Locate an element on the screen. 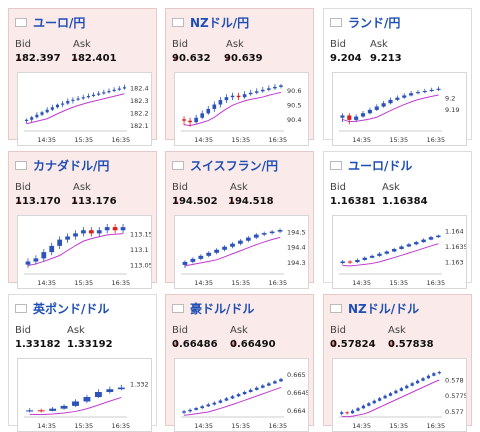 This screenshot has width=480, height=432. y-tick-label: 9.19 is located at coordinates (452, 110).